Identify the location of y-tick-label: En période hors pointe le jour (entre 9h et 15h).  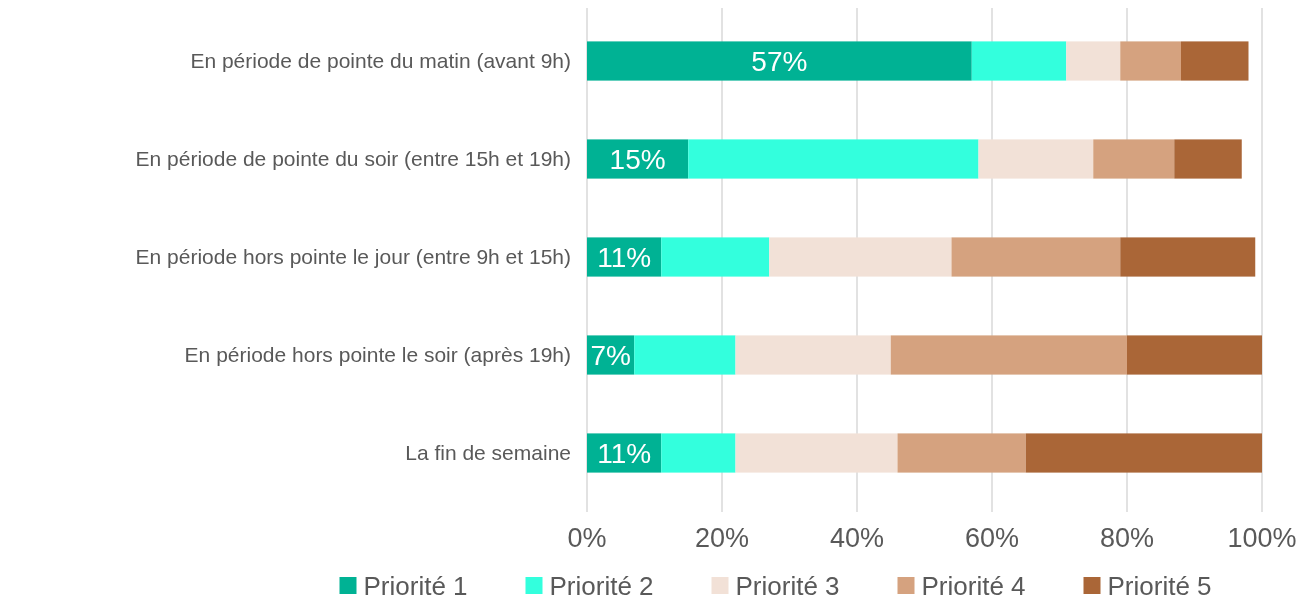
(353, 257).